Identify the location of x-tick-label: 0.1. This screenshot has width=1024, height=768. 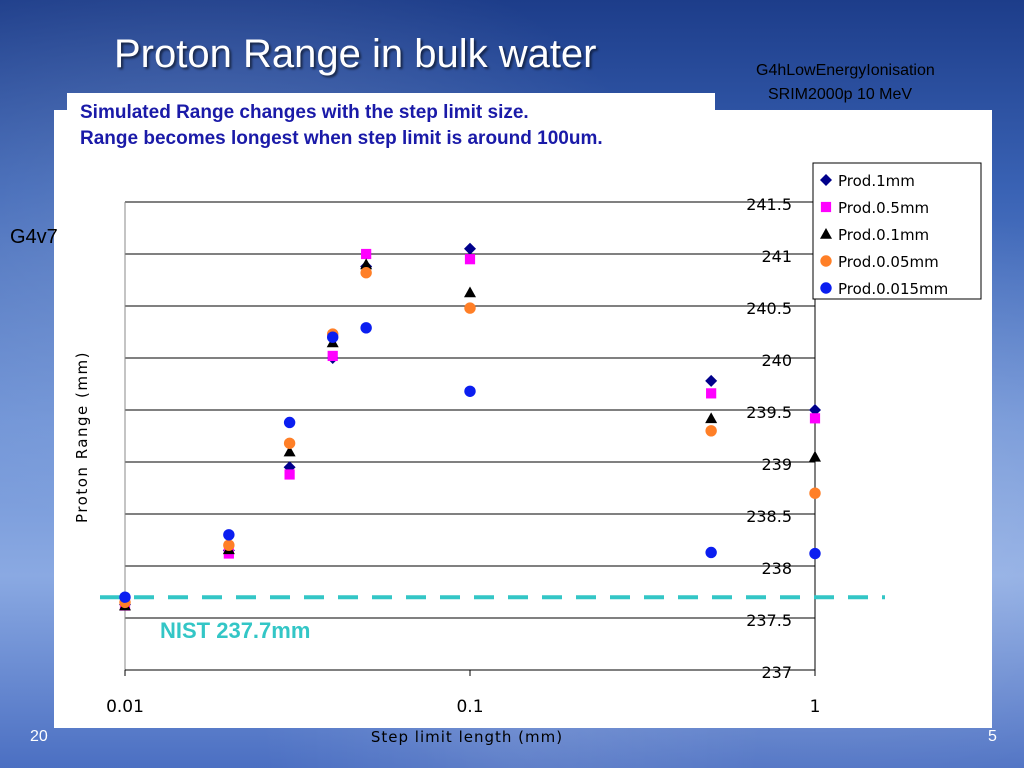
(469, 707).